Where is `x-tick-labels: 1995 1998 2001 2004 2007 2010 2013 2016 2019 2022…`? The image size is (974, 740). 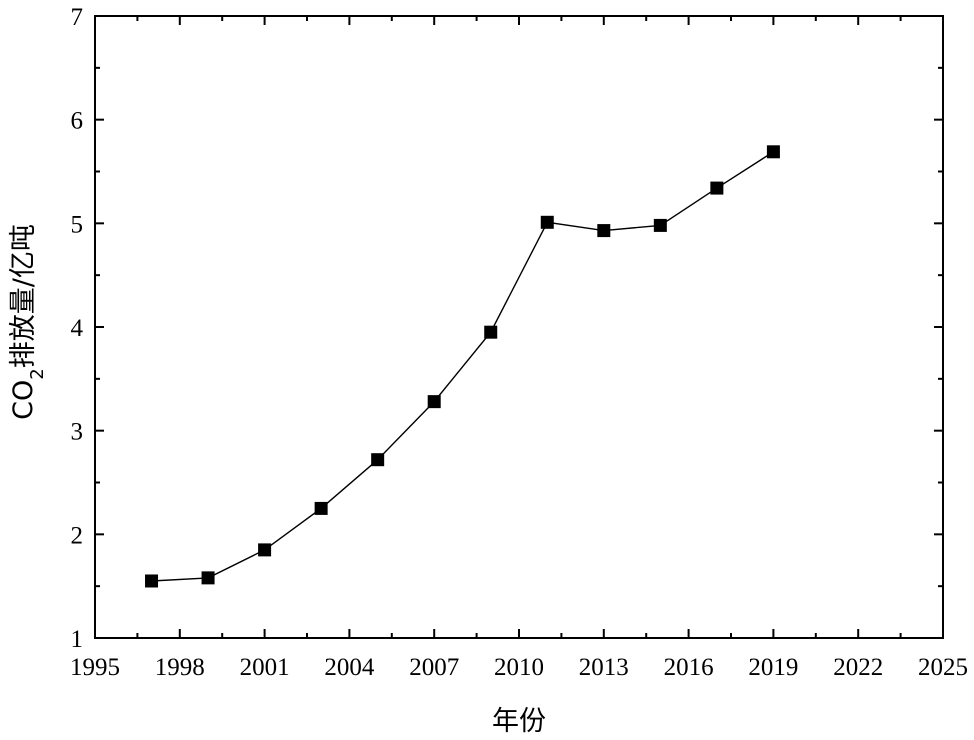
x-tick-labels: 1995 1998 2001 2004 2007 2010 2013 2016 2019 2022… is located at coordinates (519, 667).